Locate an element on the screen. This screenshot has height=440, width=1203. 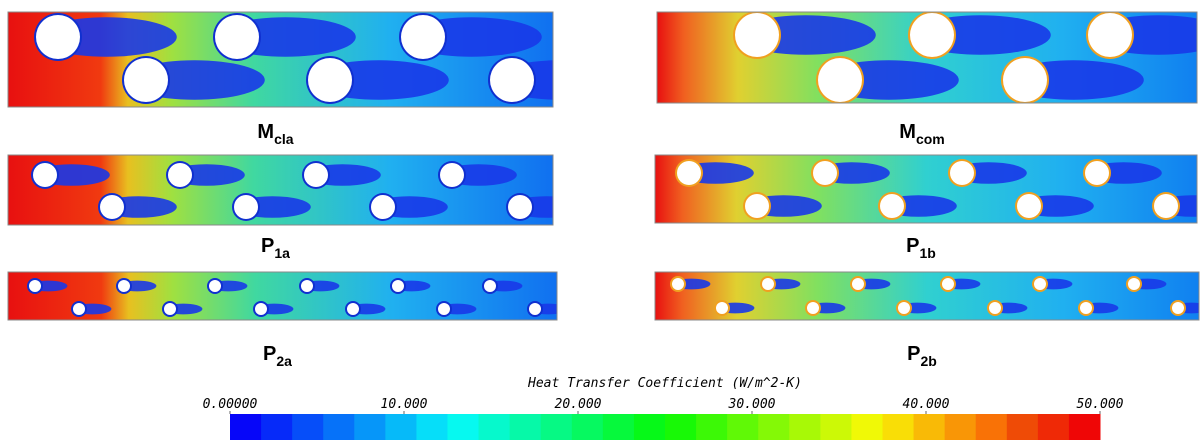
colorbar-tick-label: 10.000 is located at coordinates (404, 404).